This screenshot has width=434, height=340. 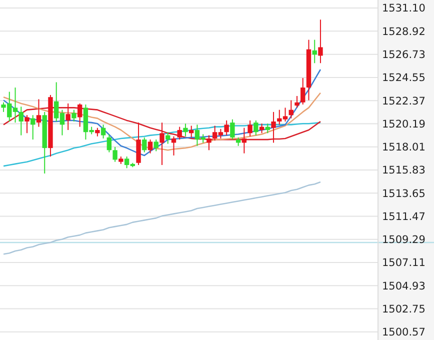 I want to click on y-tick-label: 1507.11, so click(x=404, y=263).